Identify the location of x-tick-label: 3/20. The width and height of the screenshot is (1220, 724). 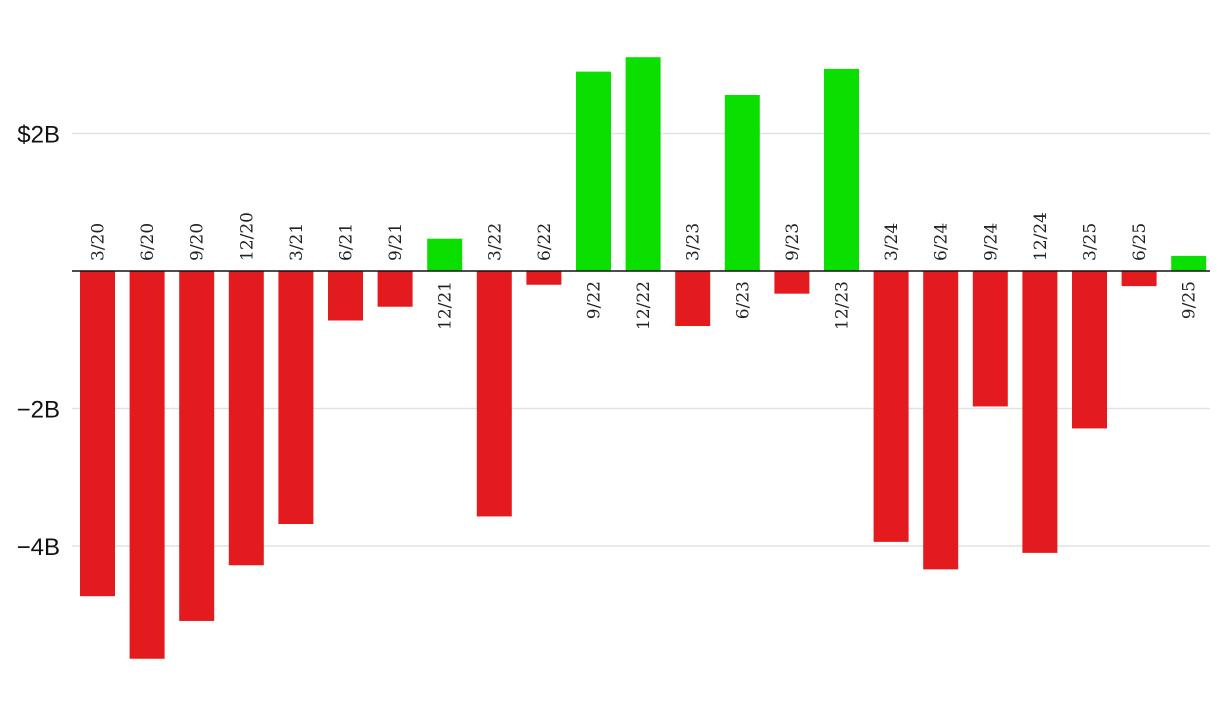
(99, 242).